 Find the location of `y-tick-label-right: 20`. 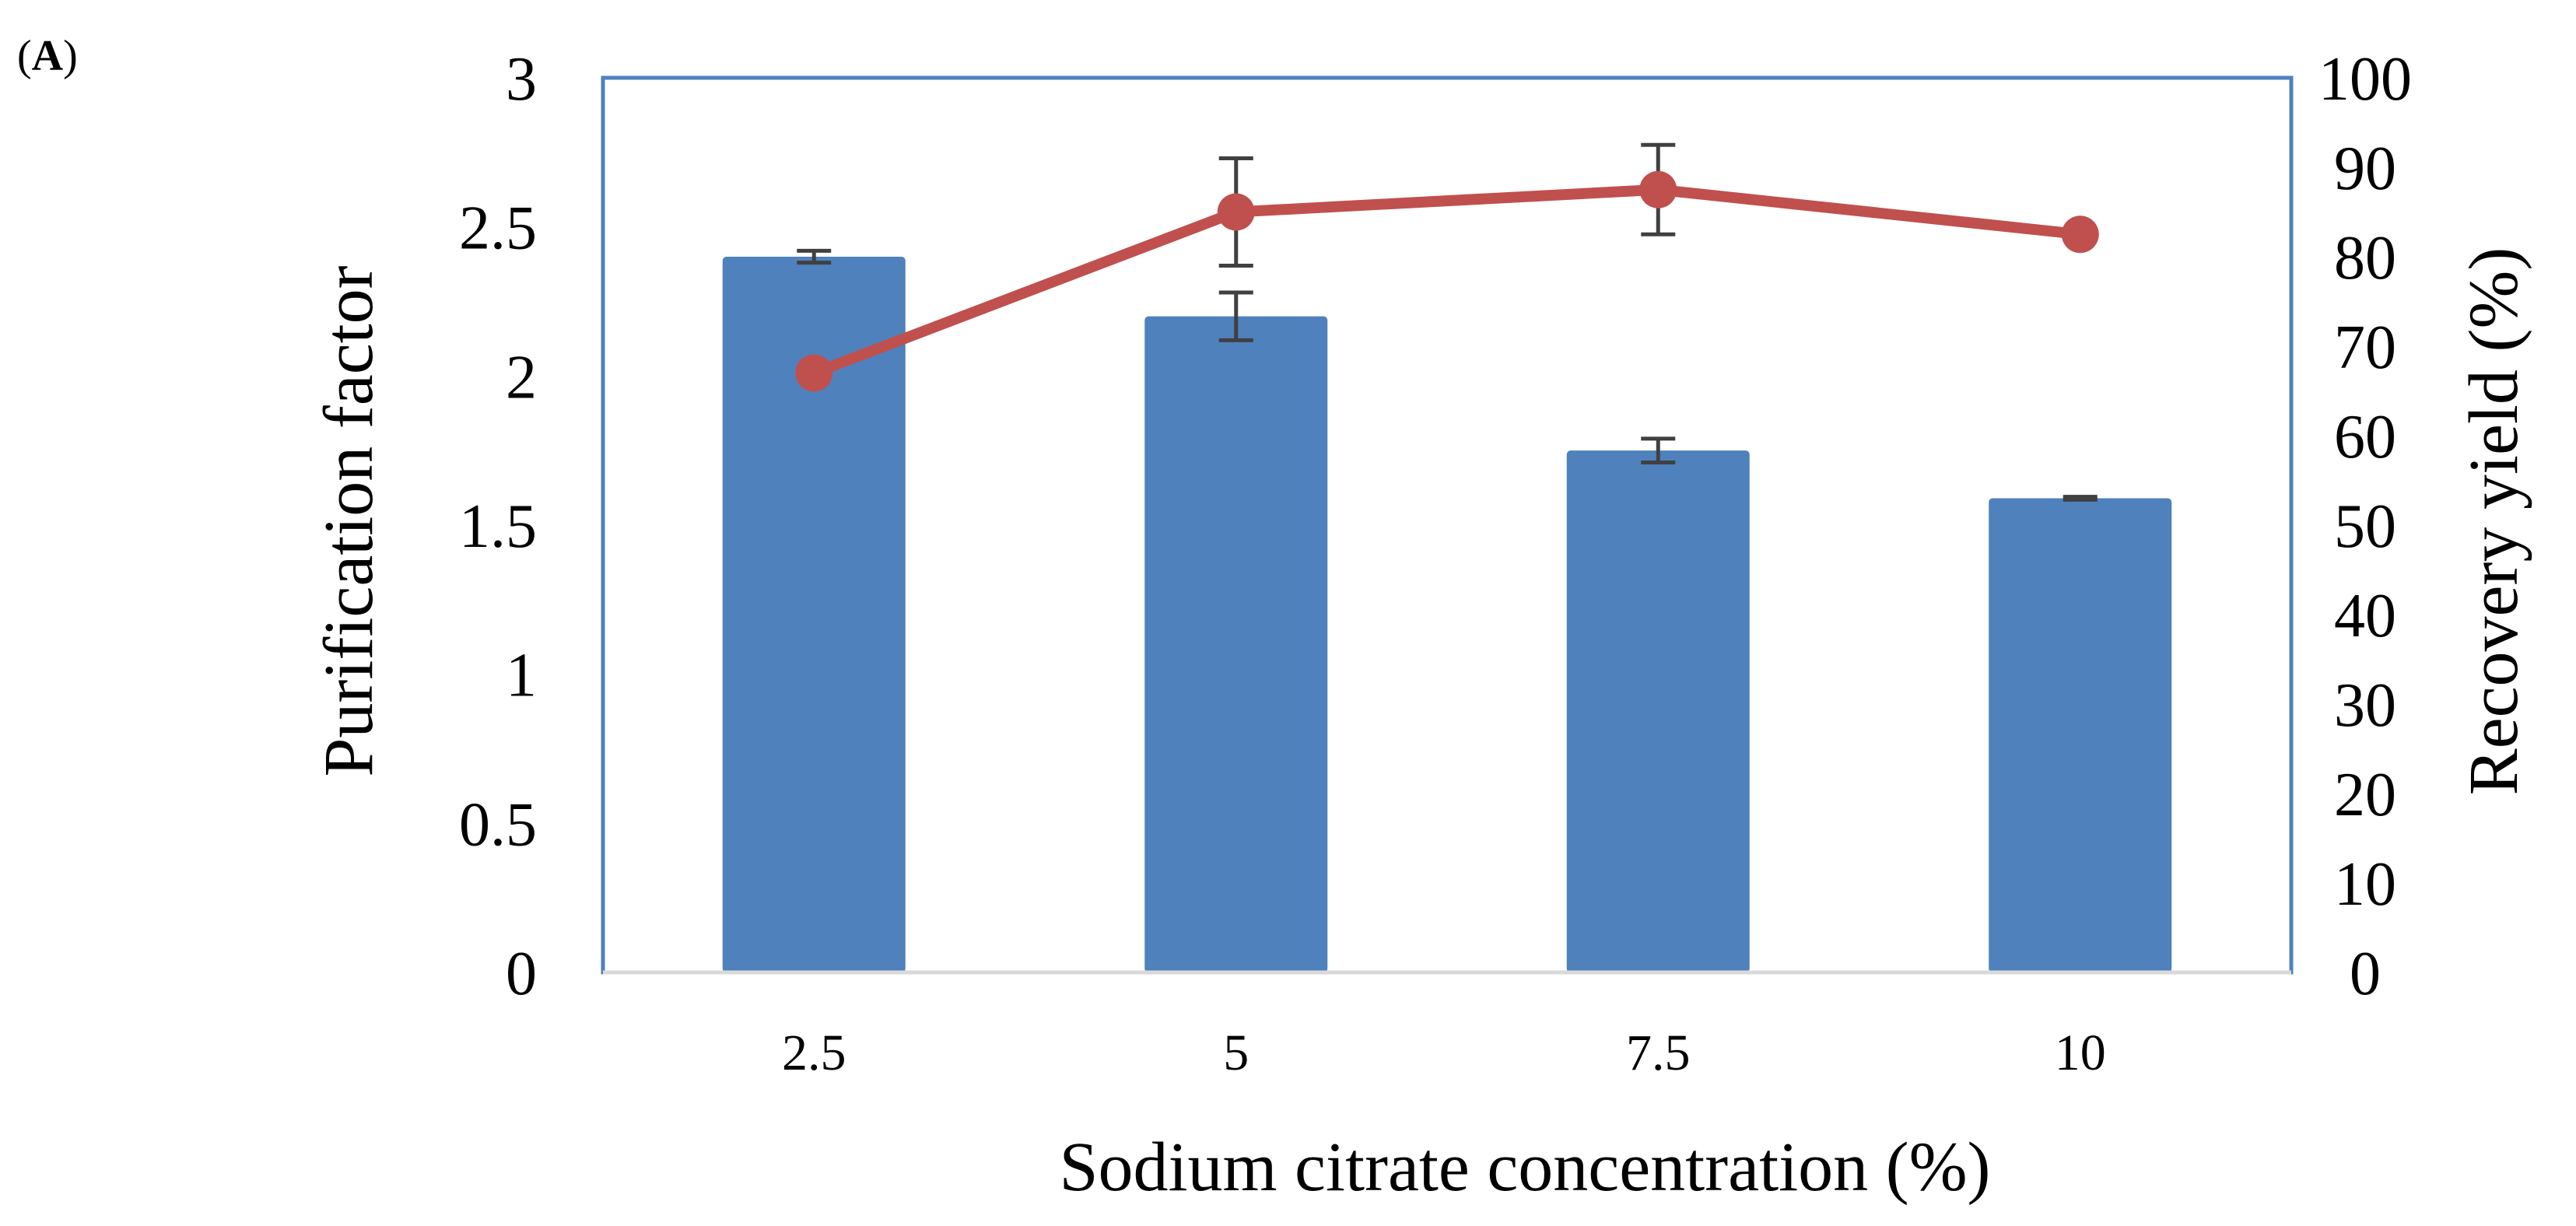

y-tick-label-right: 20 is located at coordinates (2365, 795).